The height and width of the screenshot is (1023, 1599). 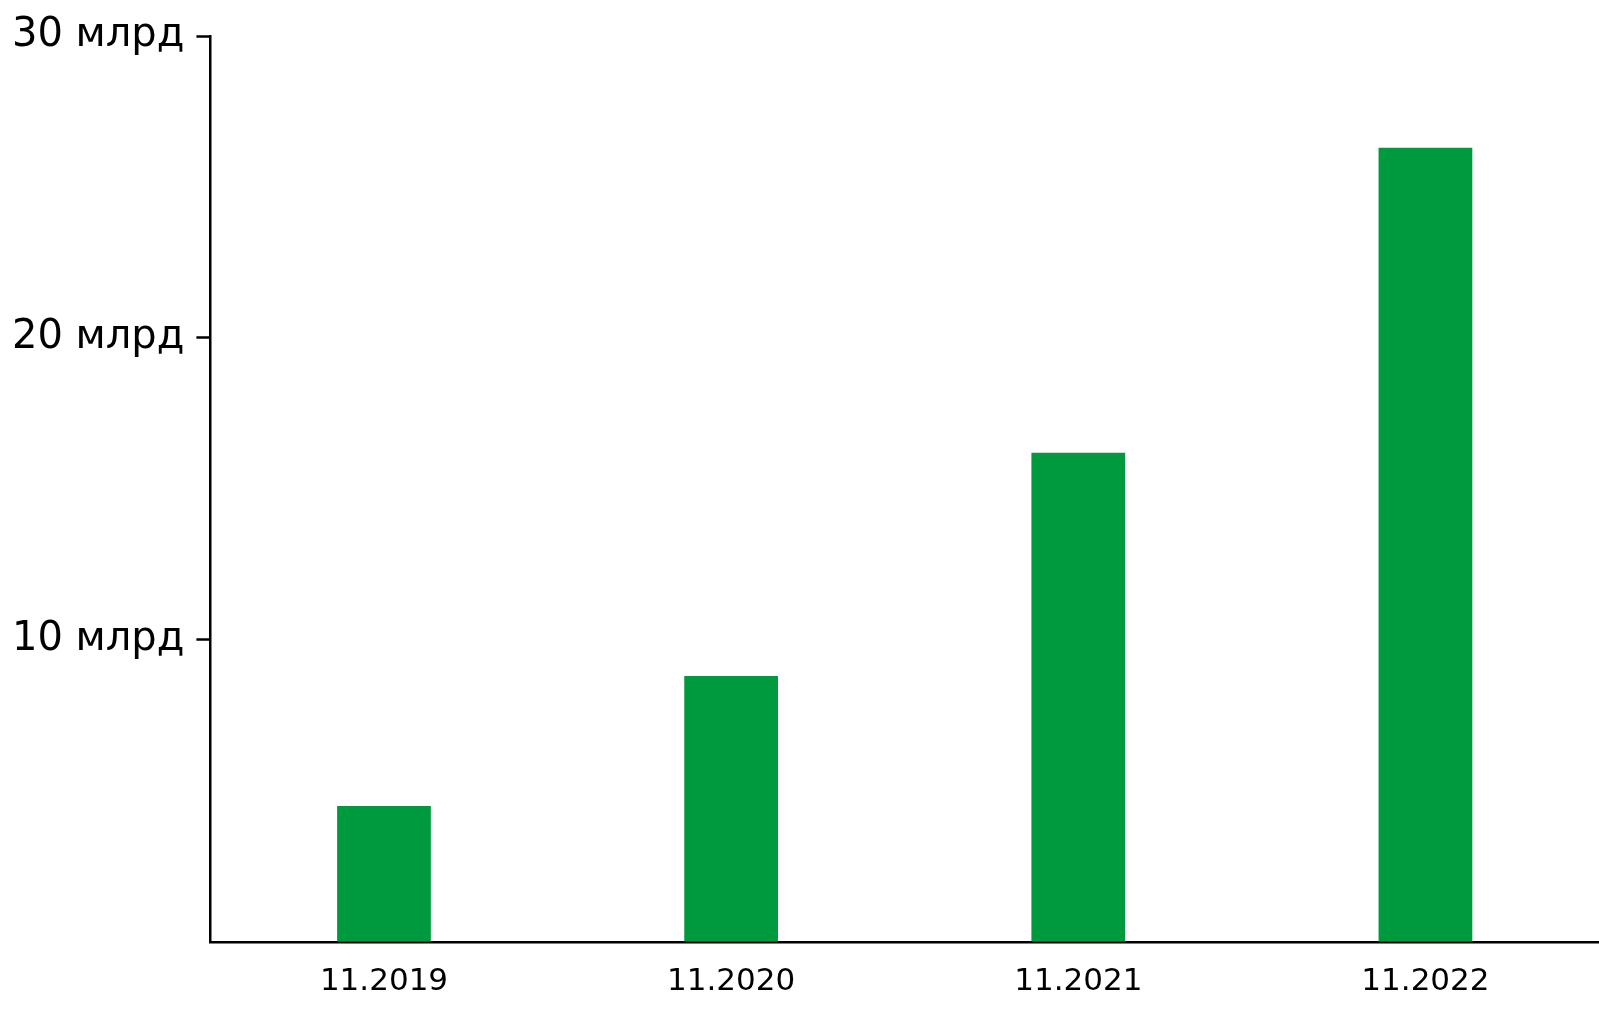 I want to click on y-tick-label: 20 млрд, so click(x=98, y=334).